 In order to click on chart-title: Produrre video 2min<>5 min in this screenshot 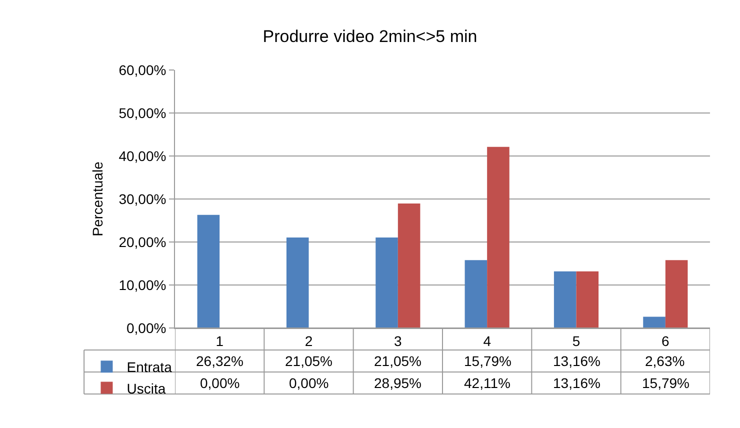, I will do `click(370, 36)`.